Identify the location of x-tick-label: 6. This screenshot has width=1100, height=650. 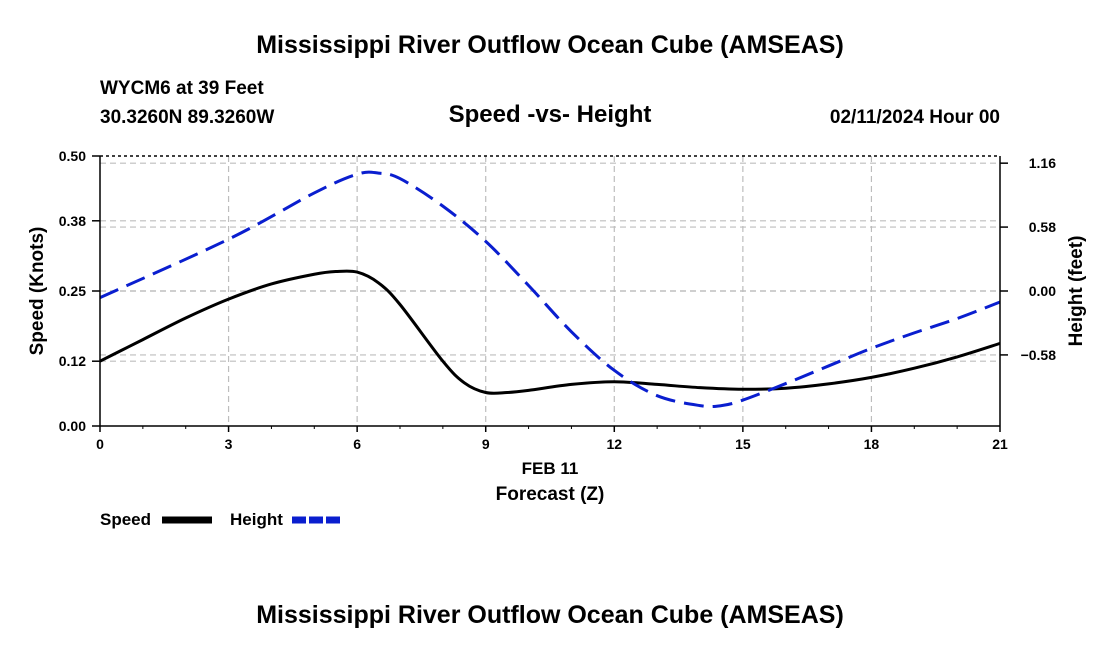
(357, 444).